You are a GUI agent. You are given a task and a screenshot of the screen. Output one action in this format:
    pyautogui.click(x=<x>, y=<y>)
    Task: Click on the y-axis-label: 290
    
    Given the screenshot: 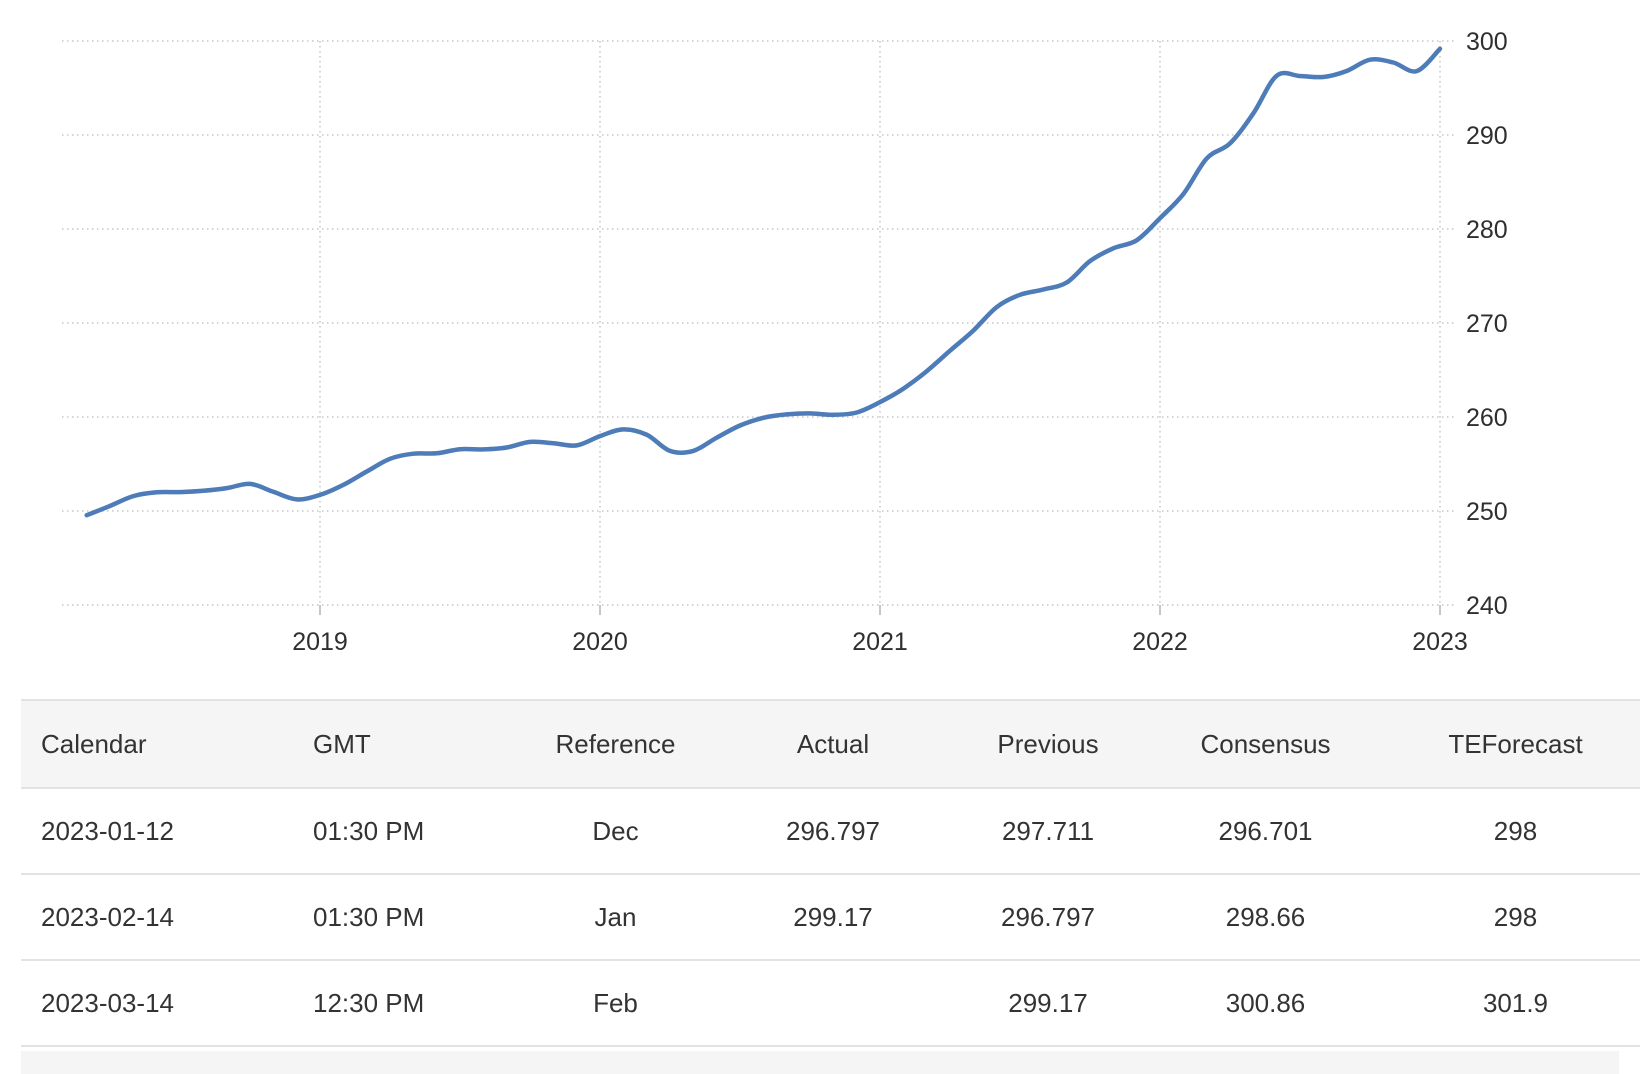 What is the action you would take?
    pyautogui.click(x=1487, y=136)
    